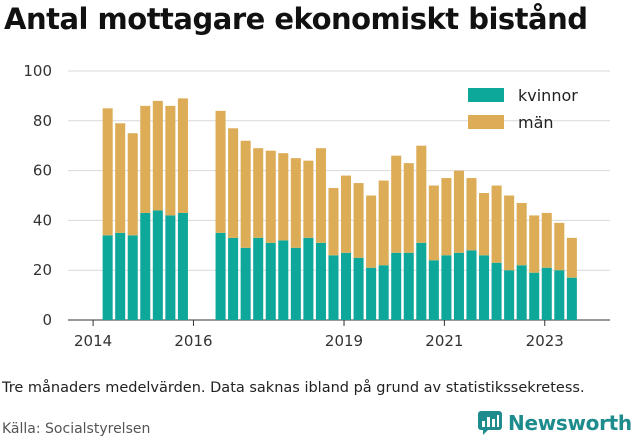 The height and width of the screenshot is (439, 631). I want to click on x-tick-label: 2016, so click(193, 341).